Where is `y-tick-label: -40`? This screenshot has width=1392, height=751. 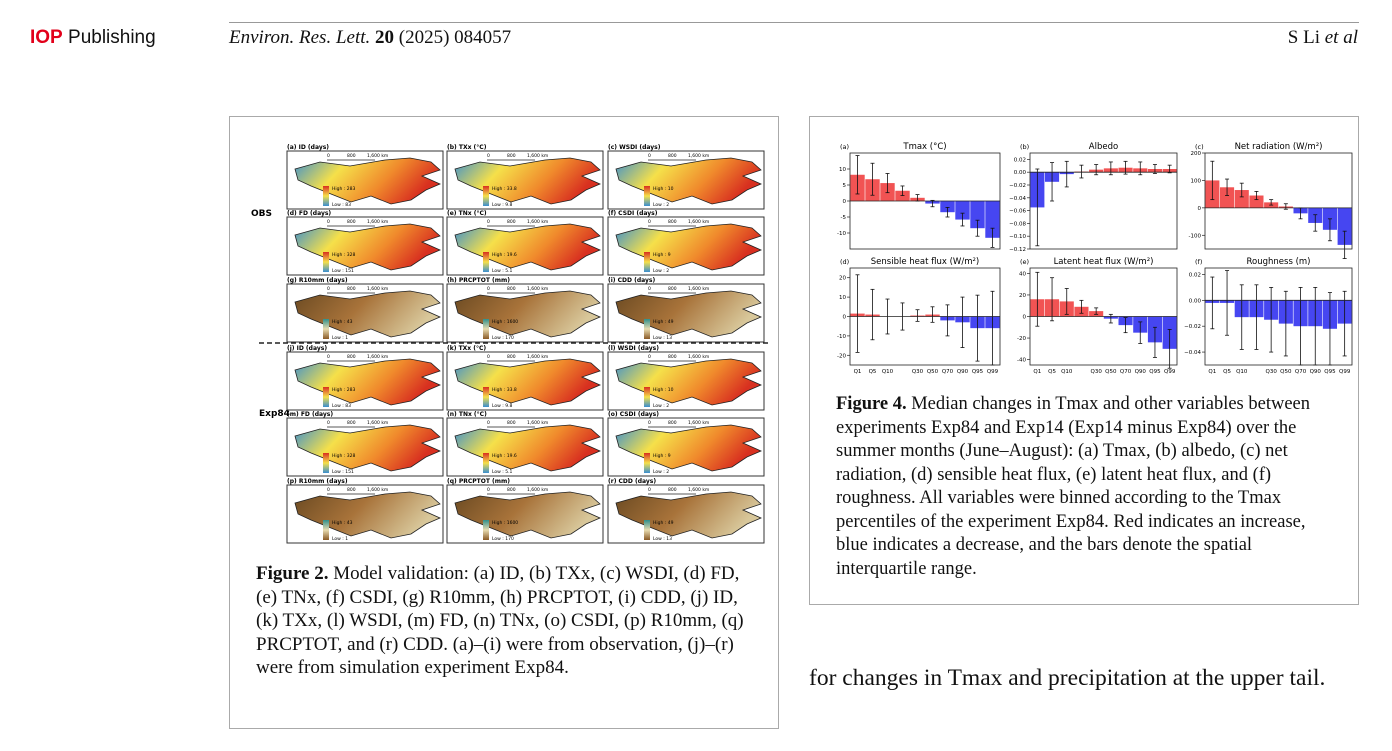 y-tick-label: -40 is located at coordinates (1021, 361).